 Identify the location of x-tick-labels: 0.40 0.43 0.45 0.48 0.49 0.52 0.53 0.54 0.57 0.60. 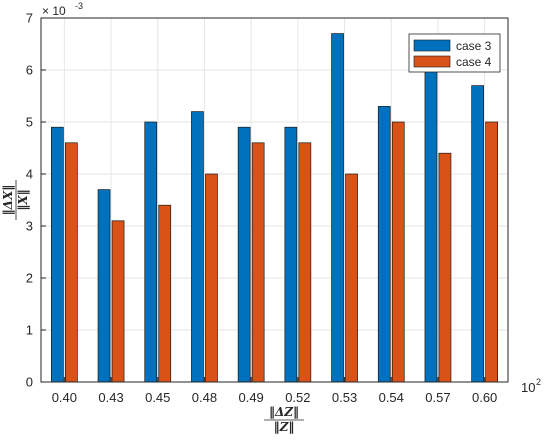
(275, 397).